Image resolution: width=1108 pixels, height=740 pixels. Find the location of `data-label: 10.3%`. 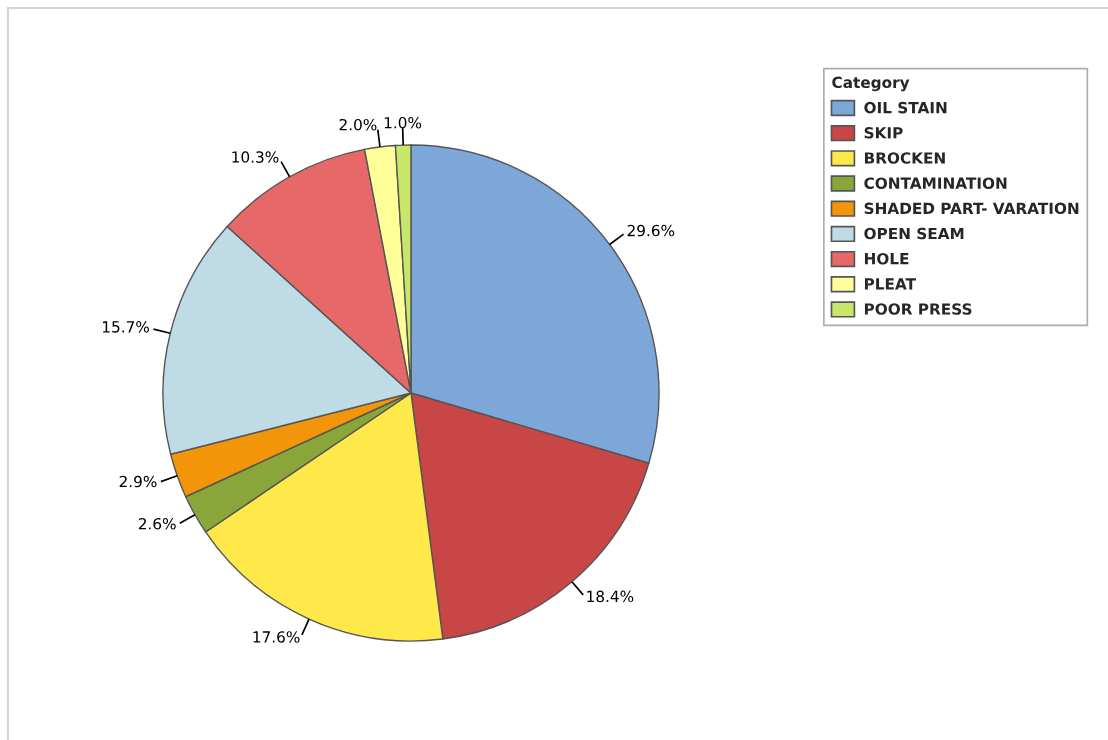

data-label: 10.3% is located at coordinates (255, 157).